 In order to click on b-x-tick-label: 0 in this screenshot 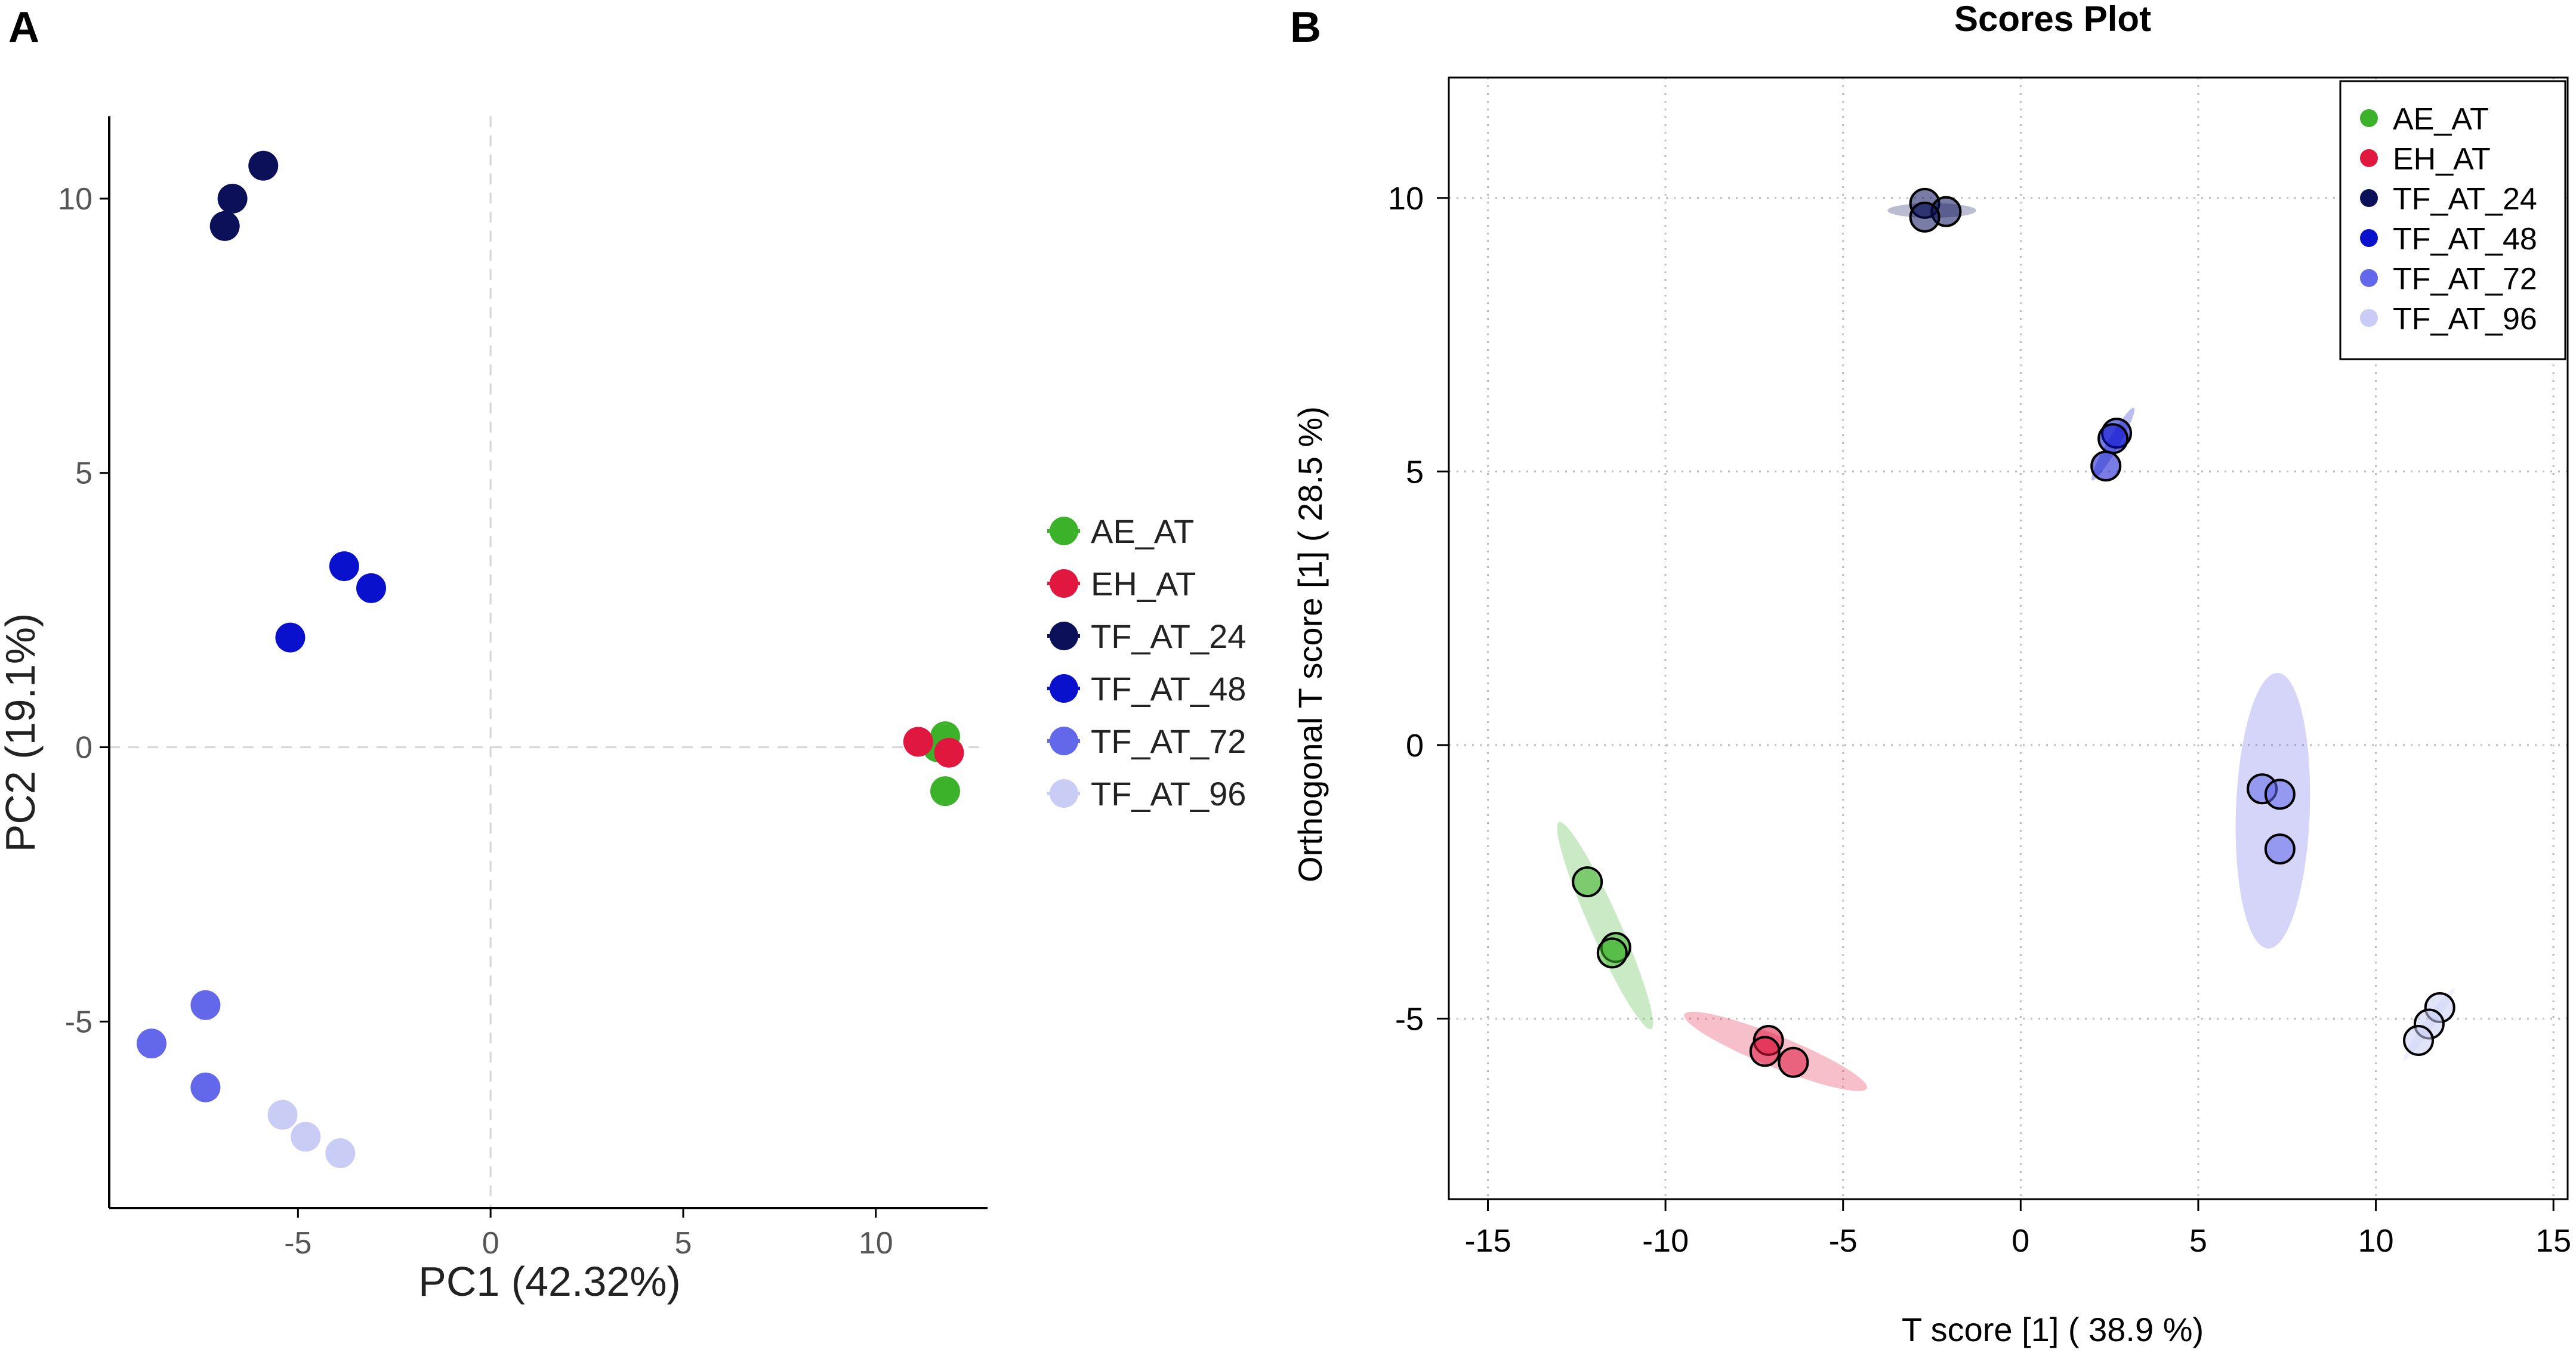, I will do `click(2021, 1241)`.